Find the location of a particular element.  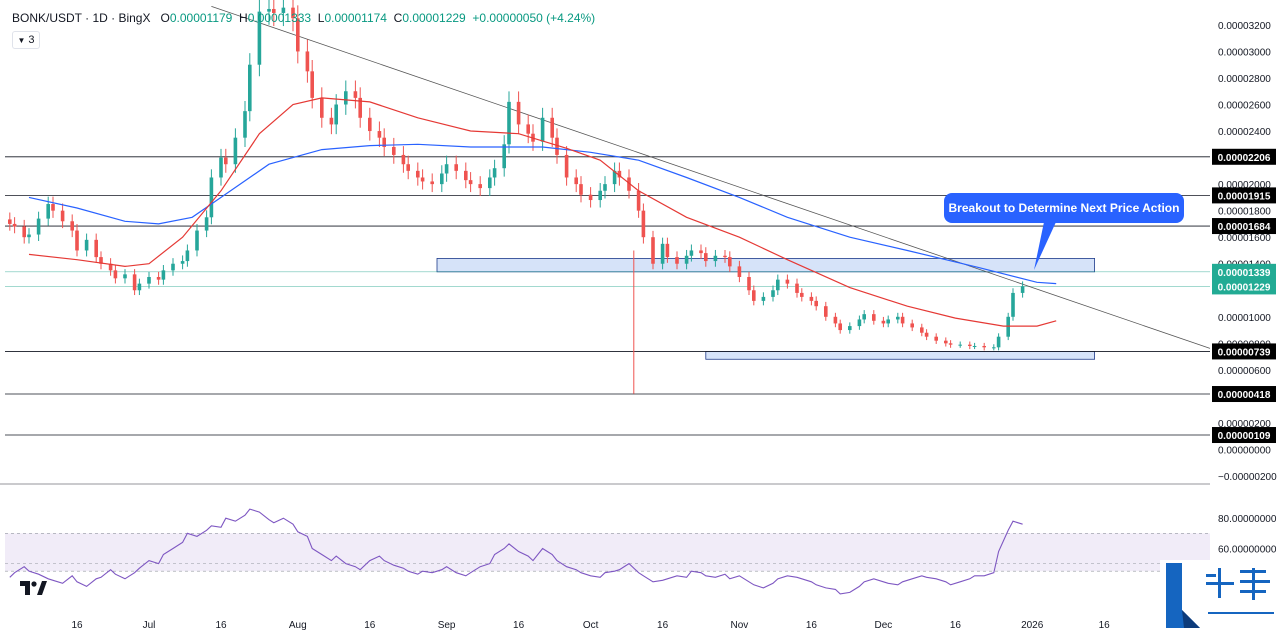

level-label: 0.00000109 is located at coordinates (1244, 436).